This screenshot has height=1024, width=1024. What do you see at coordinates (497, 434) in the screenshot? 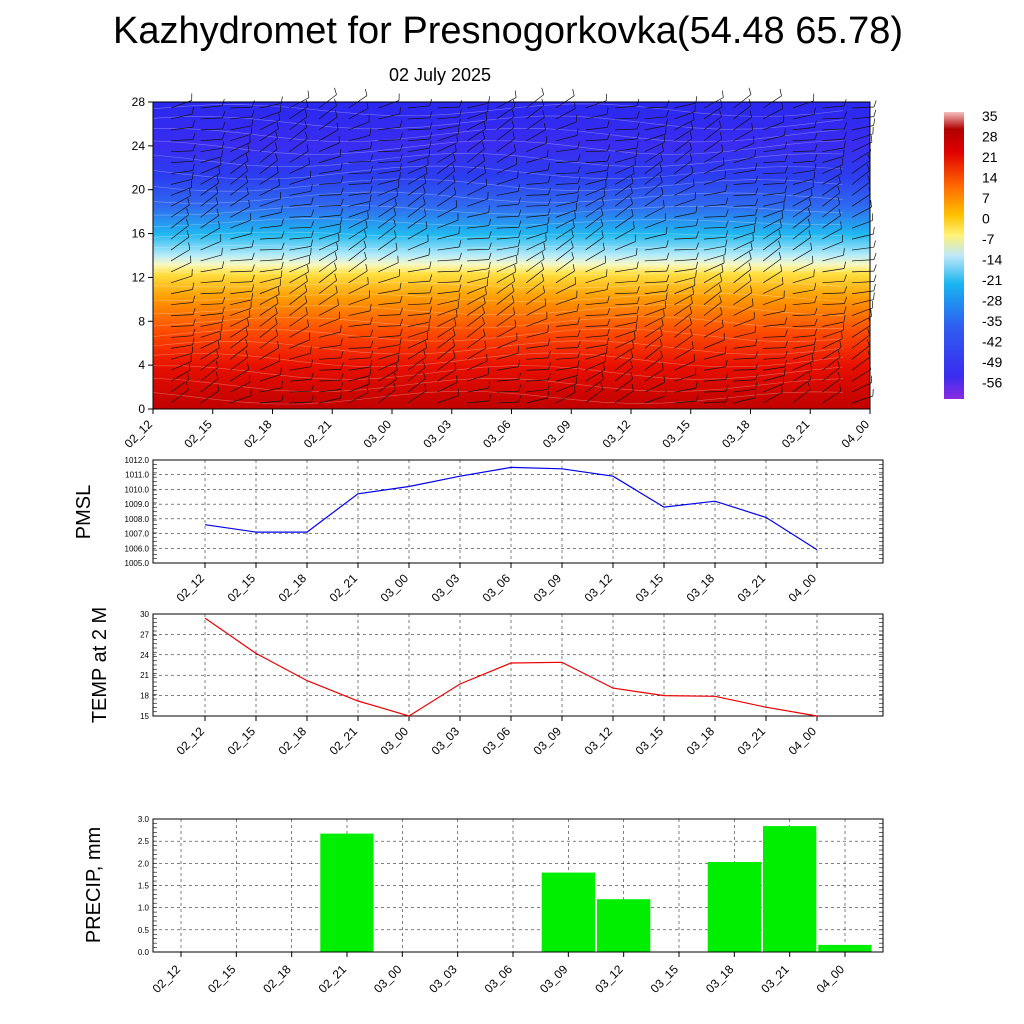
I see `heatmap-x-tick-label: 03_06` at bounding box center [497, 434].